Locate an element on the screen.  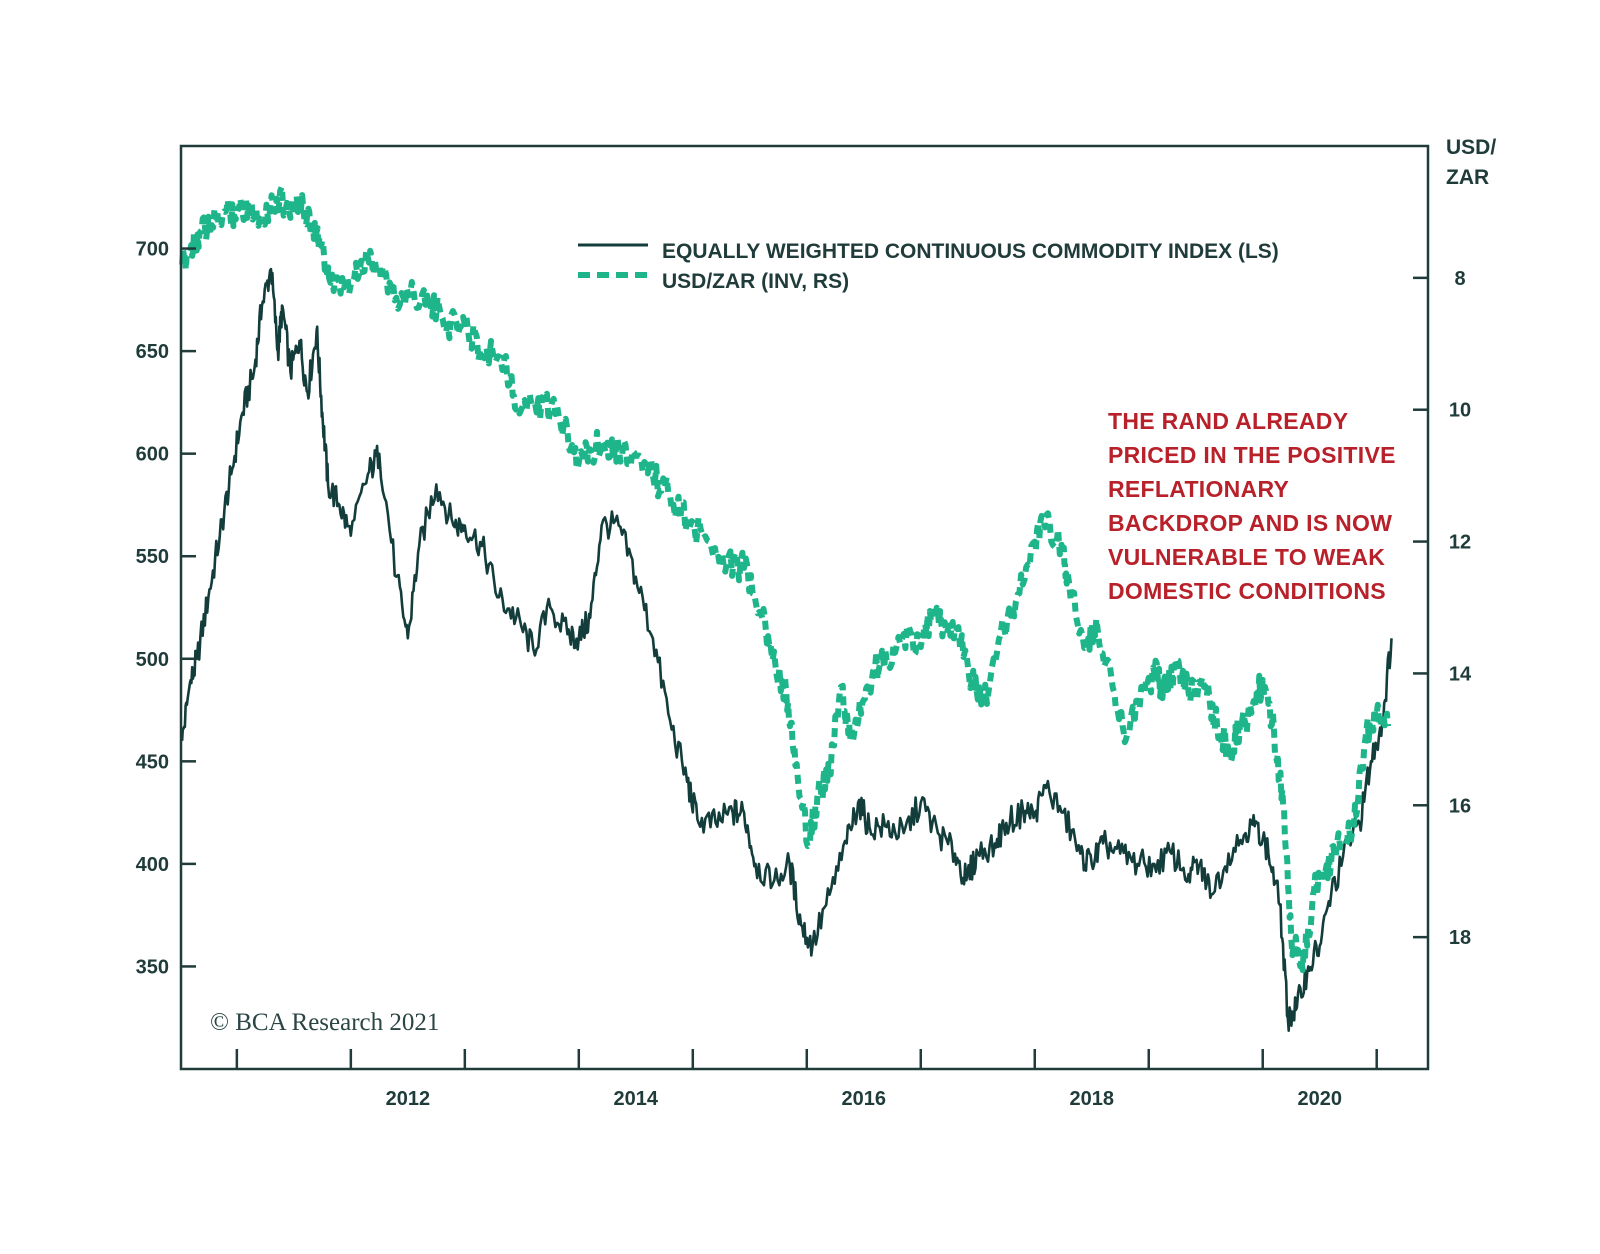
annotation-line: VULNERABLE TO WEAK is located at coordinates (1246, 557).